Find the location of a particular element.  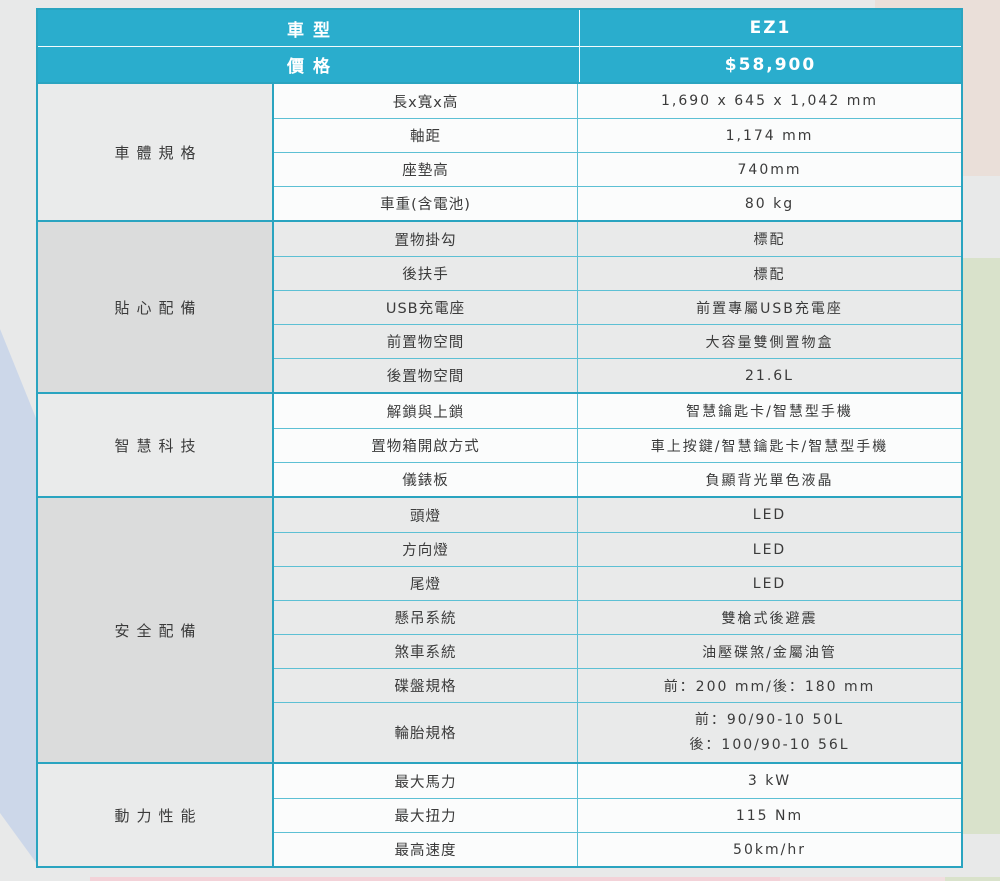

spec-value: 前：90/90-10 50L 後：100/90-10 56L is located at coordinates (769, 732).